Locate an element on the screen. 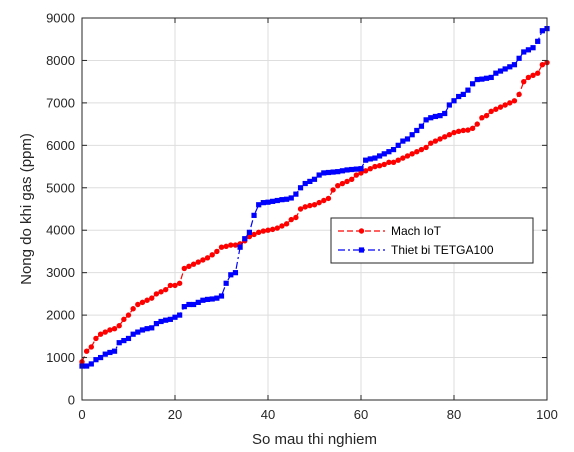 Image resolution: width=574 pixels, height=452 pixels. x-axis-label: So mau thi nghiem is located at coordinates (314, 439).